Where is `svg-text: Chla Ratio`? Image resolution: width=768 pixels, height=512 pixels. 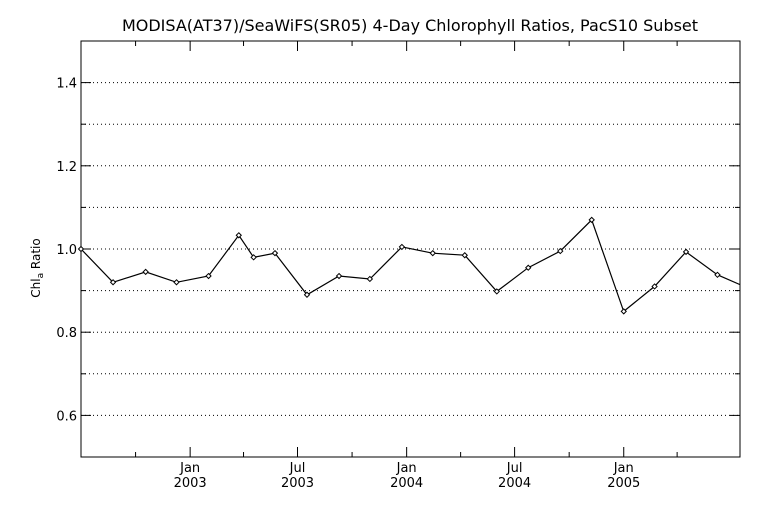
svg-text: Chla Ratio is located at coordinates (37, 267).